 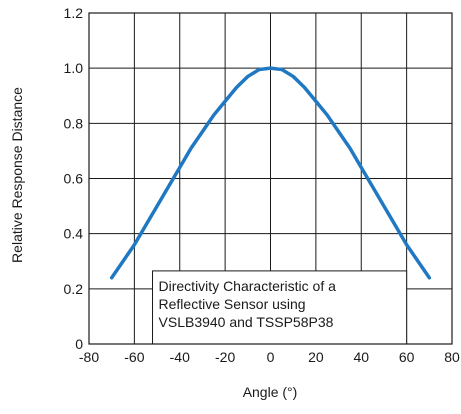 I want to click on y-tick-label: 1.0, so click(x=74, y=68).